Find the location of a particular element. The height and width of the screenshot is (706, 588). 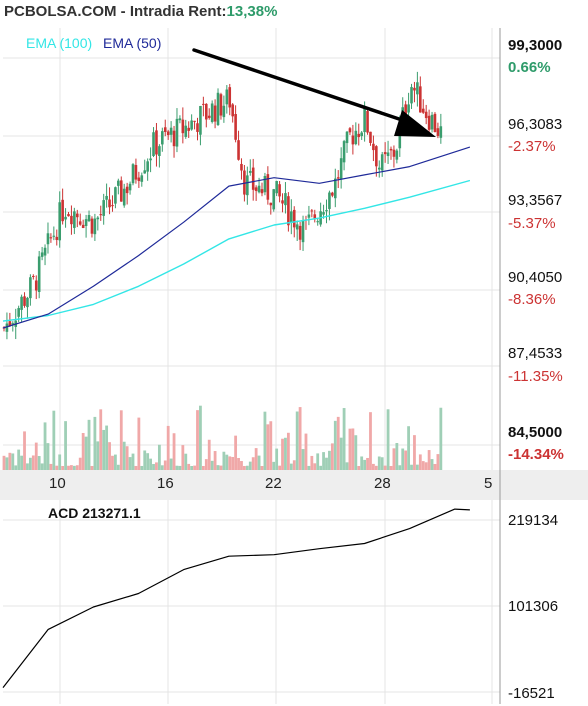

pct-label-2: -5.37% is located at coordinates (532, 223).